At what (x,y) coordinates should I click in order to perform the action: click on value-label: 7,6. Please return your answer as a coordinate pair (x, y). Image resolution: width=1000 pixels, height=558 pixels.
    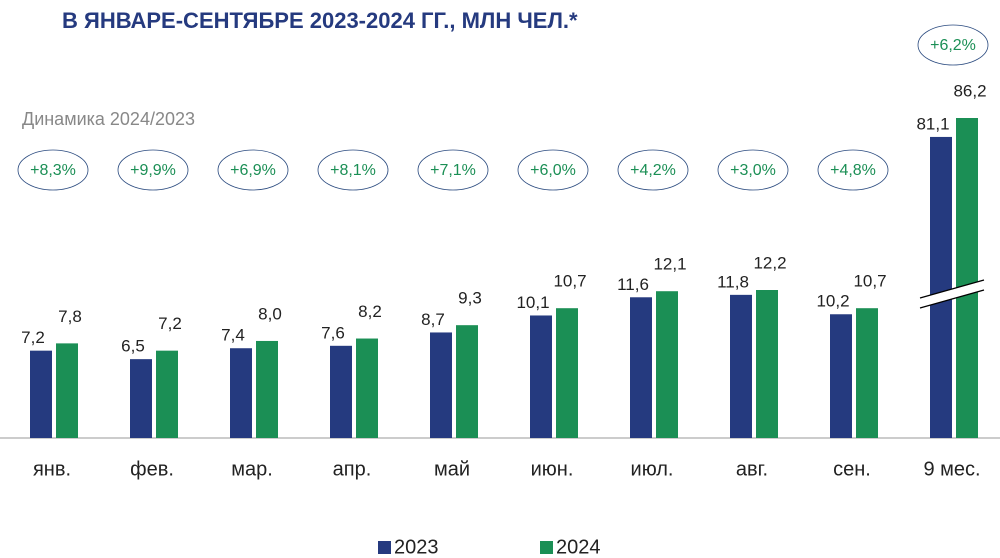
    Looking at the image, I should click on (333, 332).